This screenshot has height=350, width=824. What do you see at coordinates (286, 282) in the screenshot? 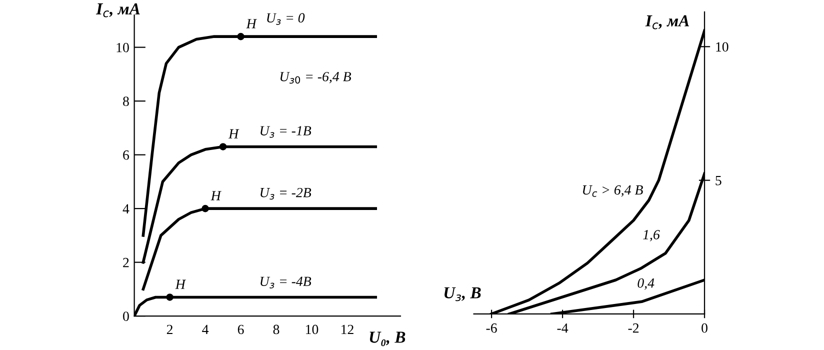
I see `series-label: U$_{з}$ = -4В` at bounding box center [286, 282].